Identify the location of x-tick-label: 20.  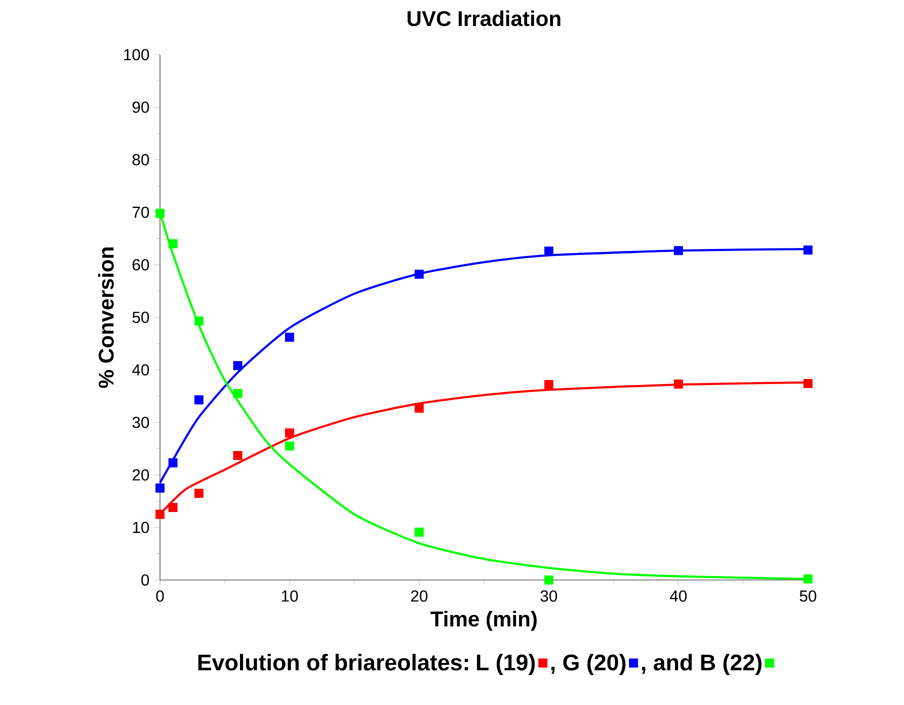
(419, 596).